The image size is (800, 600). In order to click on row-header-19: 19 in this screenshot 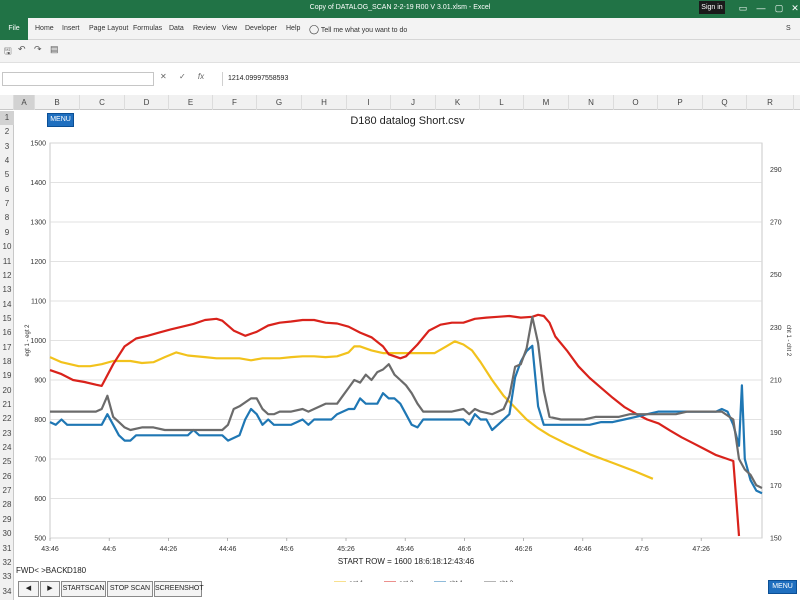, I will do `click(7, 376)`.